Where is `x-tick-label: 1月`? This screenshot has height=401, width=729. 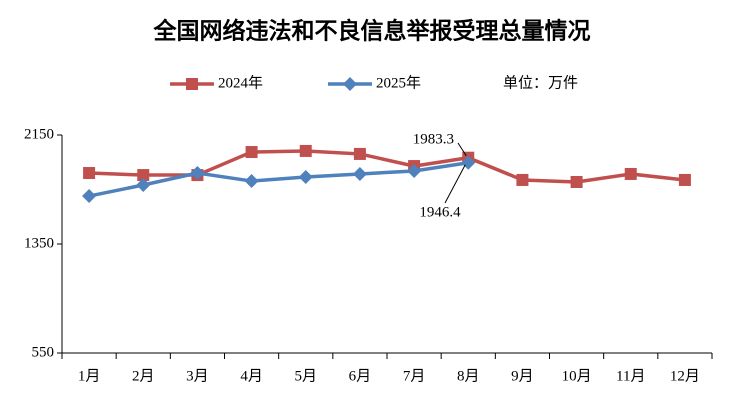
x-tick-label: 1月 is located at coordinates (89, 376).